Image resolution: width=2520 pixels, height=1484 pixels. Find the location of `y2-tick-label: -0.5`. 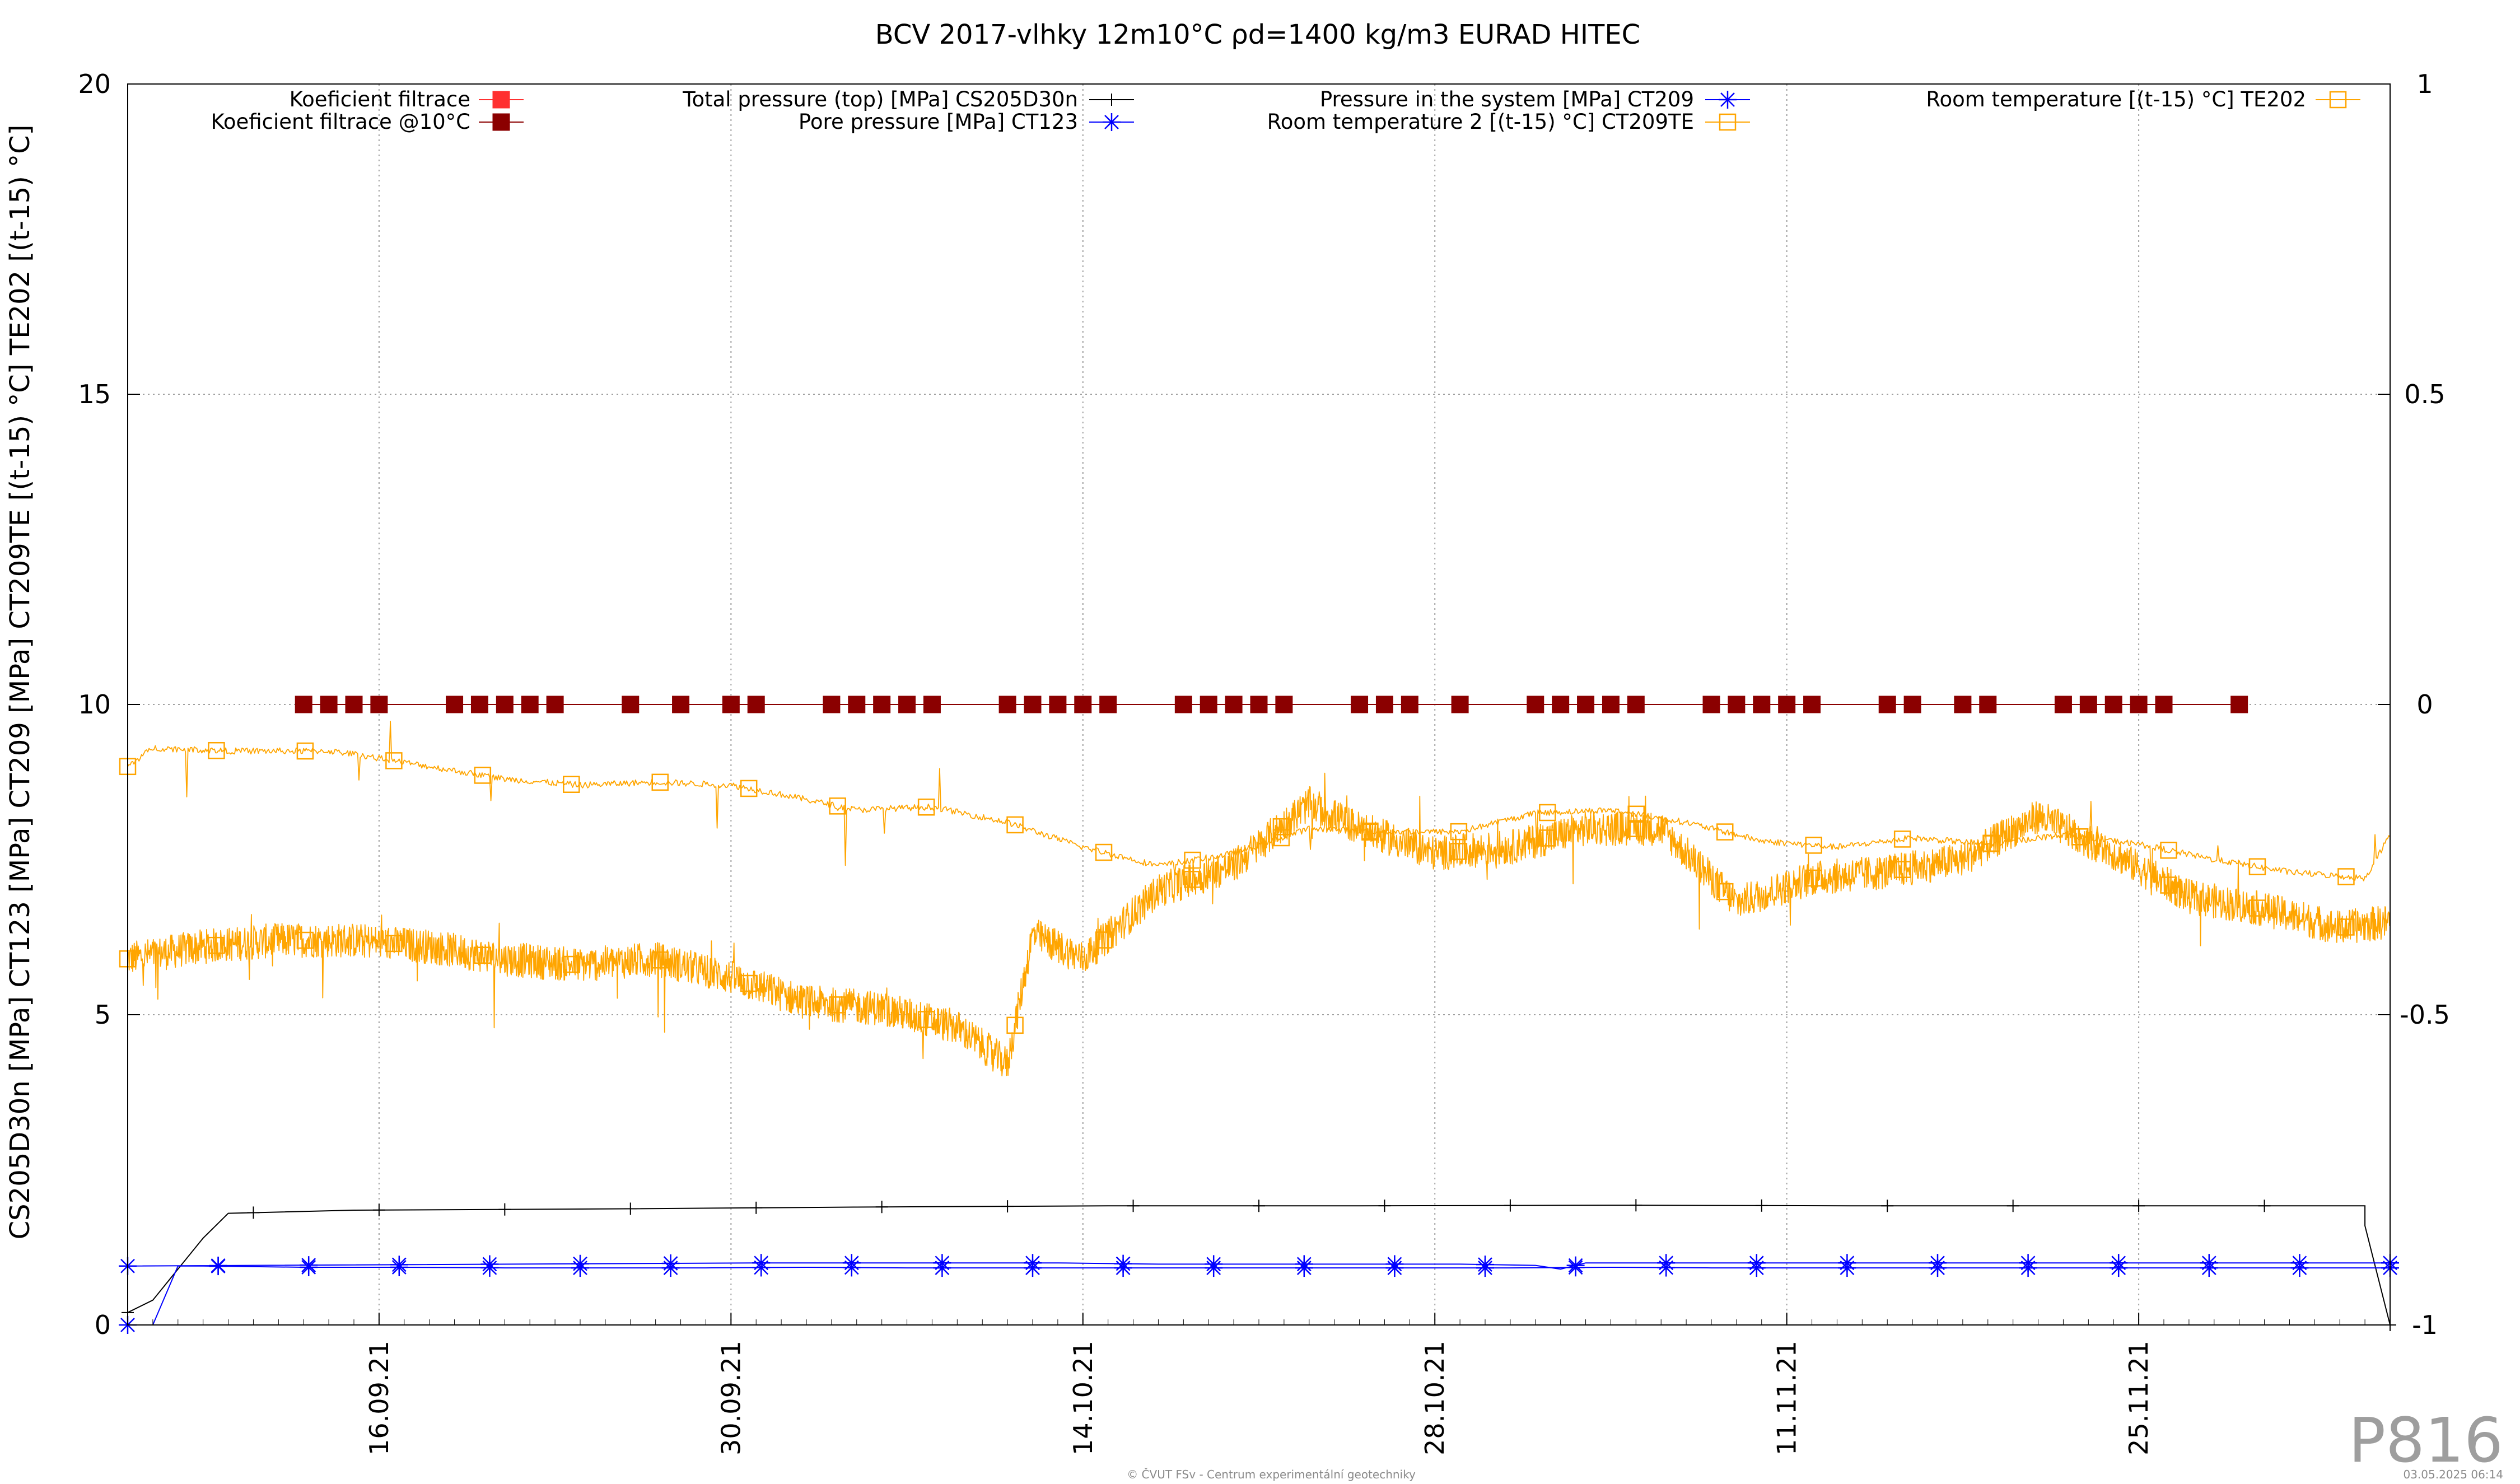

y2-tick-label: -0.5 is located at coordinates (2425, 1015).